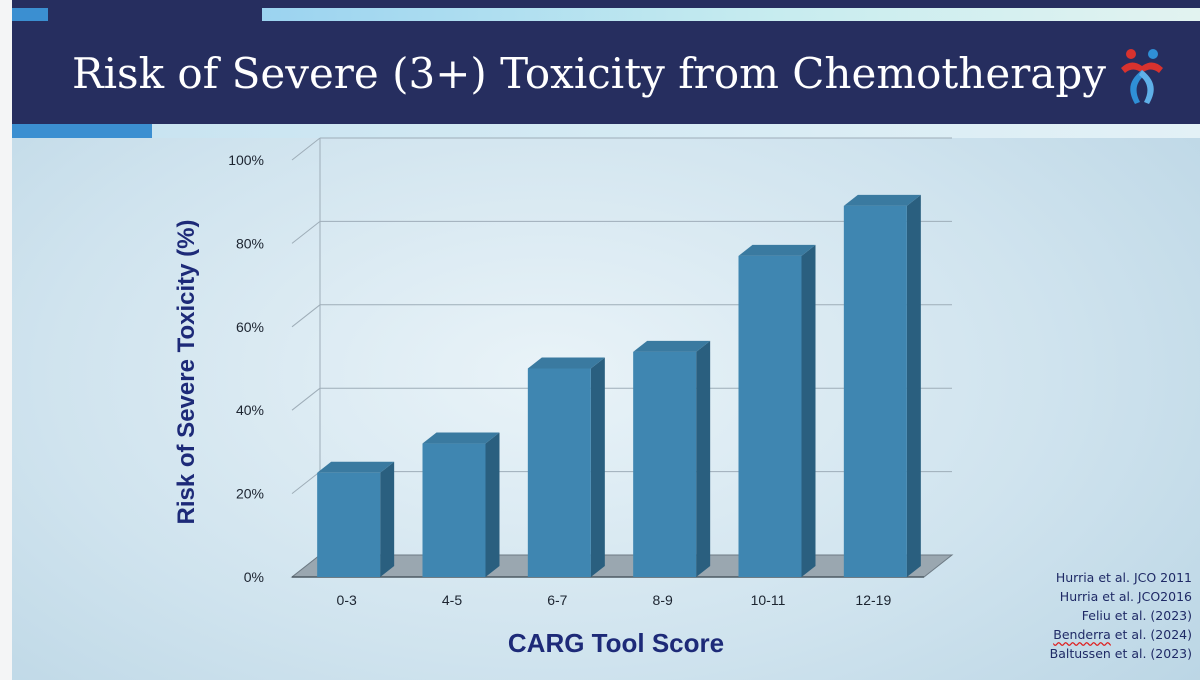 The height and width of the screenshot is (680, 1200). What do you see at coordinates (250, 494) in the screenshot?
I see `y-tick-label: 20%` at bounding box center [250, 494].